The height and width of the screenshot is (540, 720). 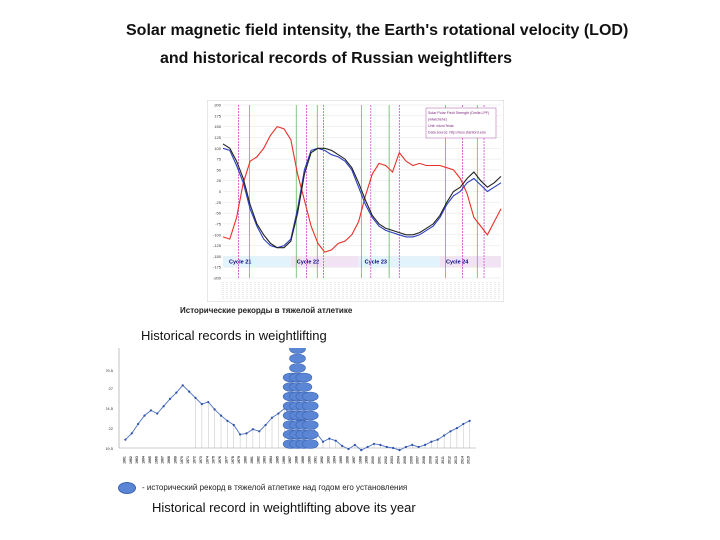 What do you see at coordinates (214, 460) in the screenshot?
I see `x-tick-label: 1975` at bounding box center [214, 460].